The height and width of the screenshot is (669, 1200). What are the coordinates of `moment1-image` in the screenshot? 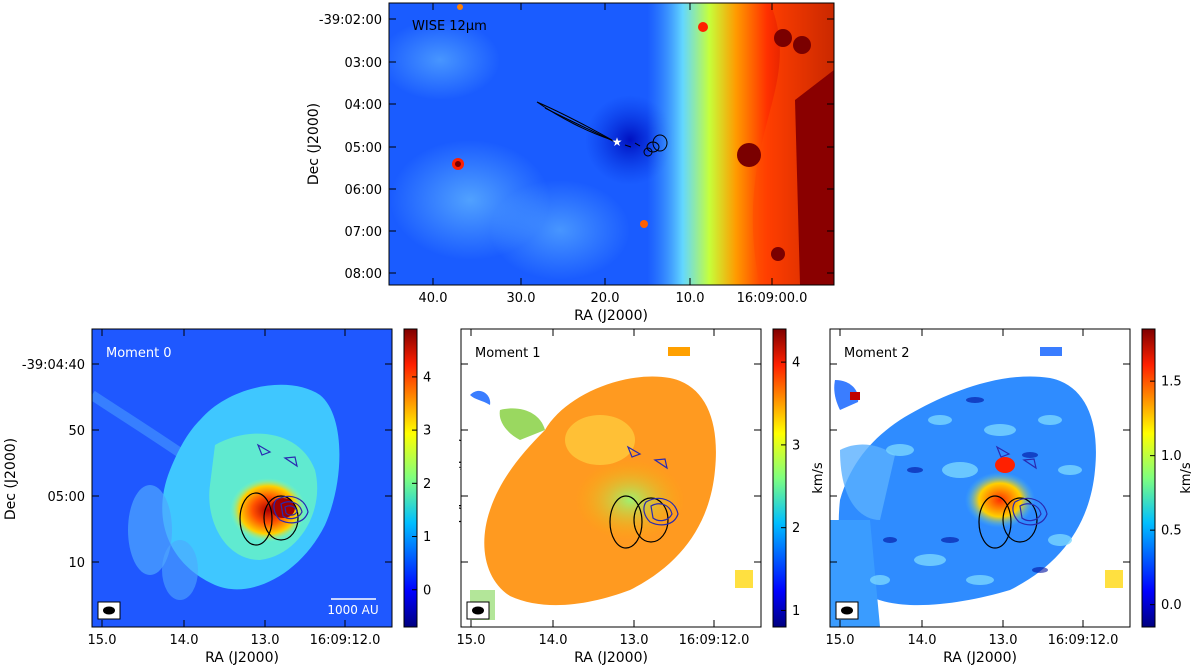 It's located at (611, 478).